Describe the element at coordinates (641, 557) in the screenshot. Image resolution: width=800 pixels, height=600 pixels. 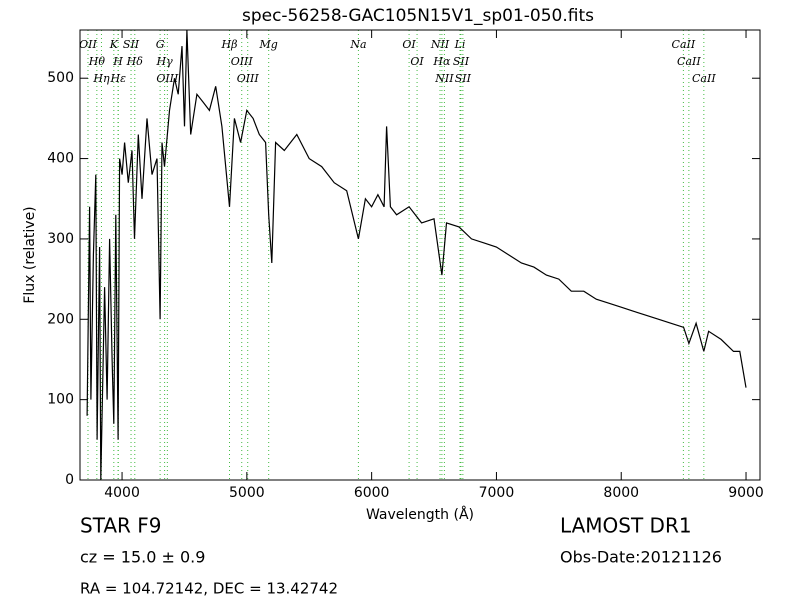
I see `obs-date: Obs-Date:20121126` at that location.